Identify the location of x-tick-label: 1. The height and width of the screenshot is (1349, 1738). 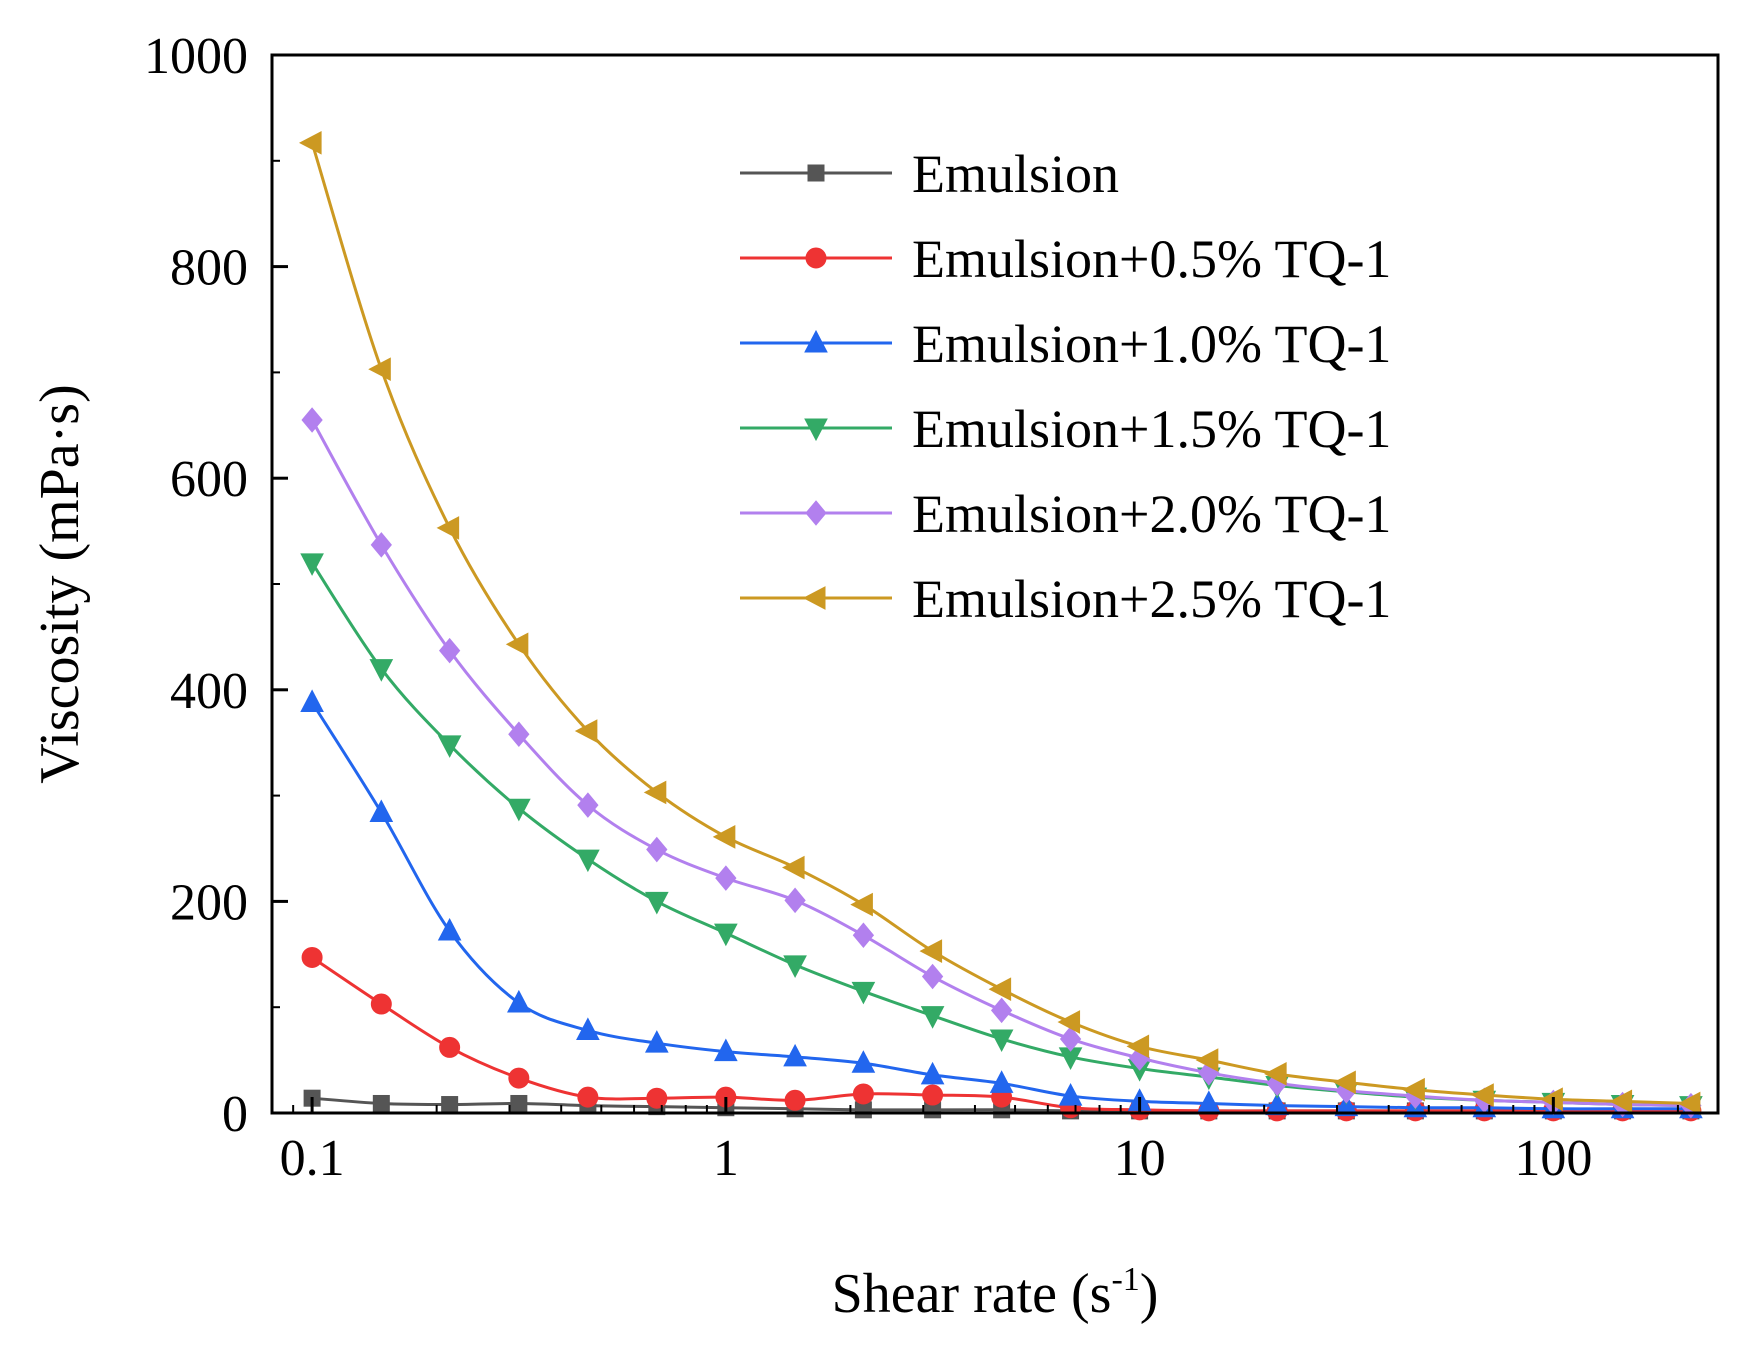
(726, 1158).